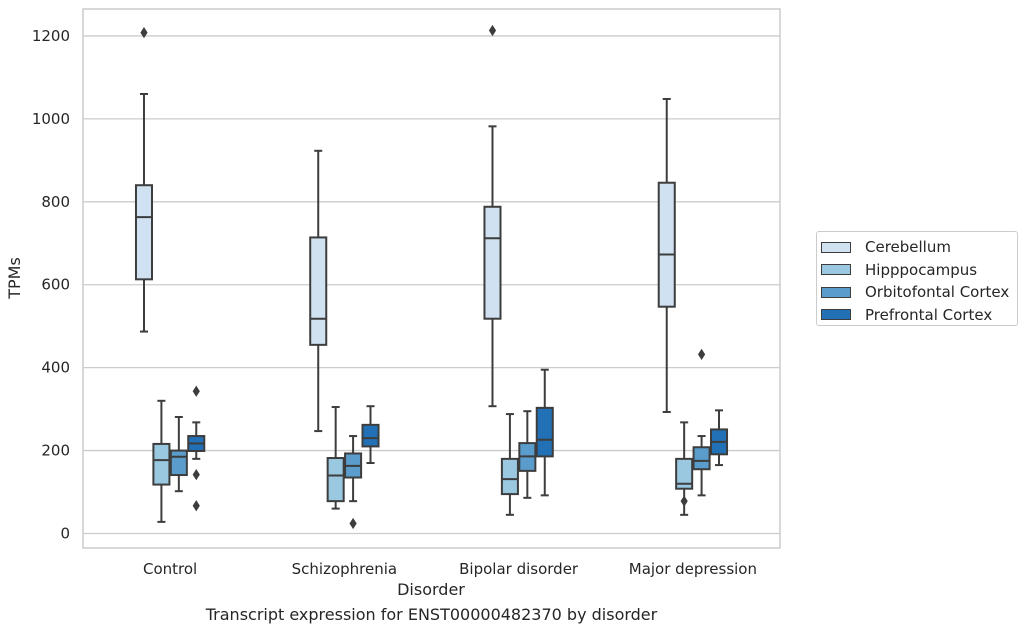  What do you see at coordinates (519, 569) in the screenshot?
I see `x-tick-label: Bipolar disorder` at bounding box center [519, 569].